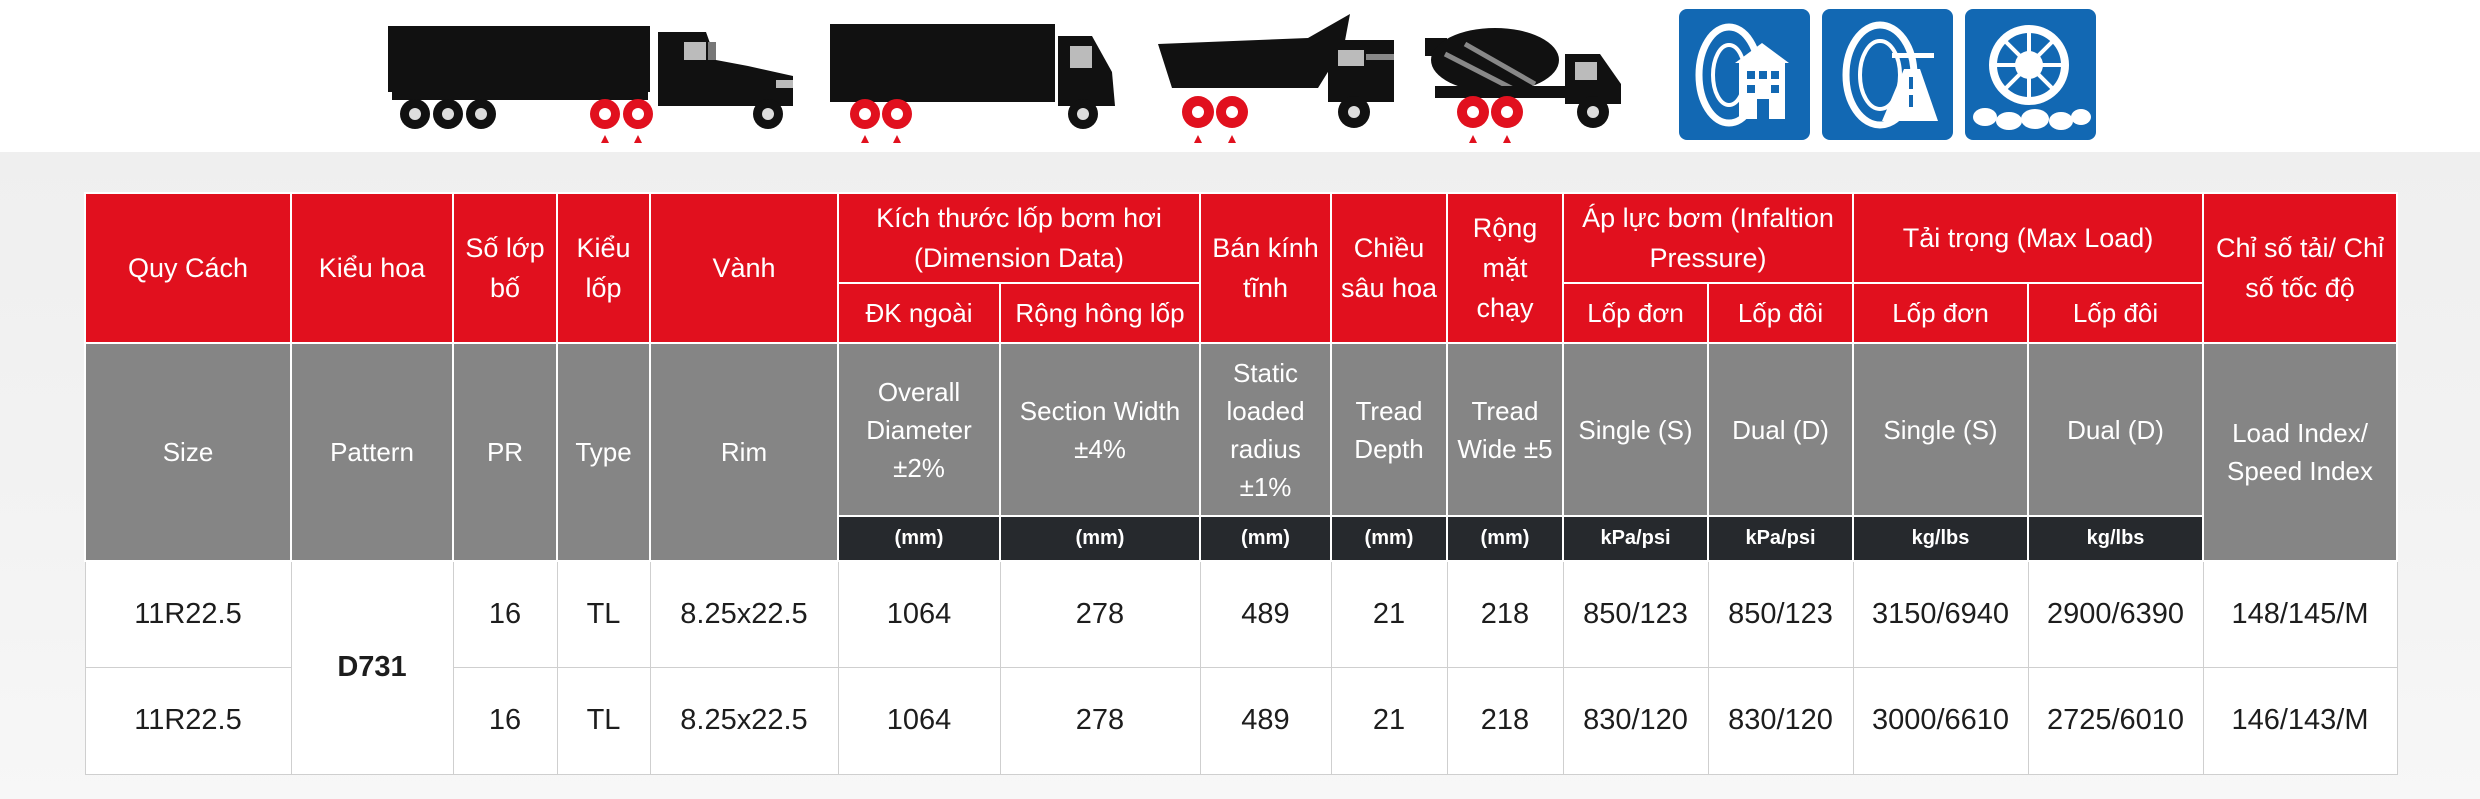  Describe the element at coordinates (1389, 268) in the screenshot. I see `header-tread-depth-vi: Chiều sâu hoa` at that location.